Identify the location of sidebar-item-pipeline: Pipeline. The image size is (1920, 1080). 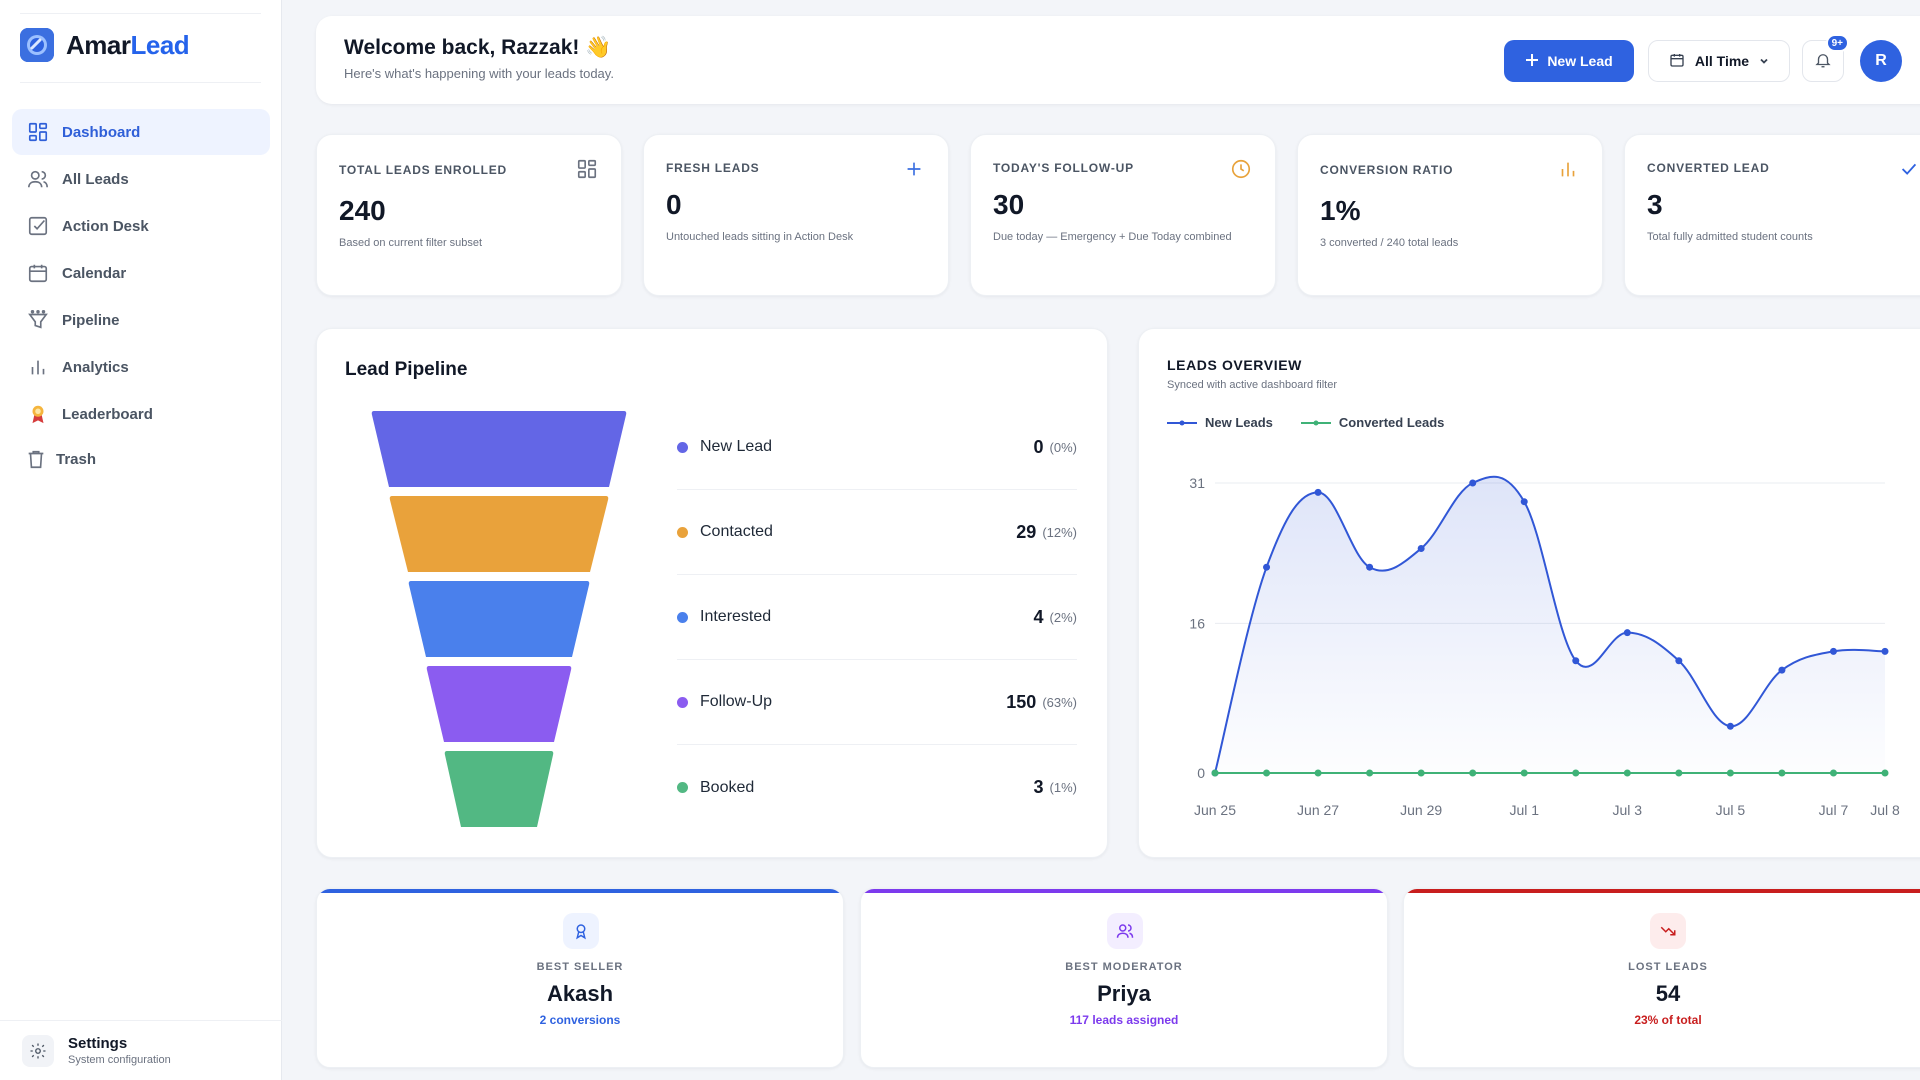
(141, 320).